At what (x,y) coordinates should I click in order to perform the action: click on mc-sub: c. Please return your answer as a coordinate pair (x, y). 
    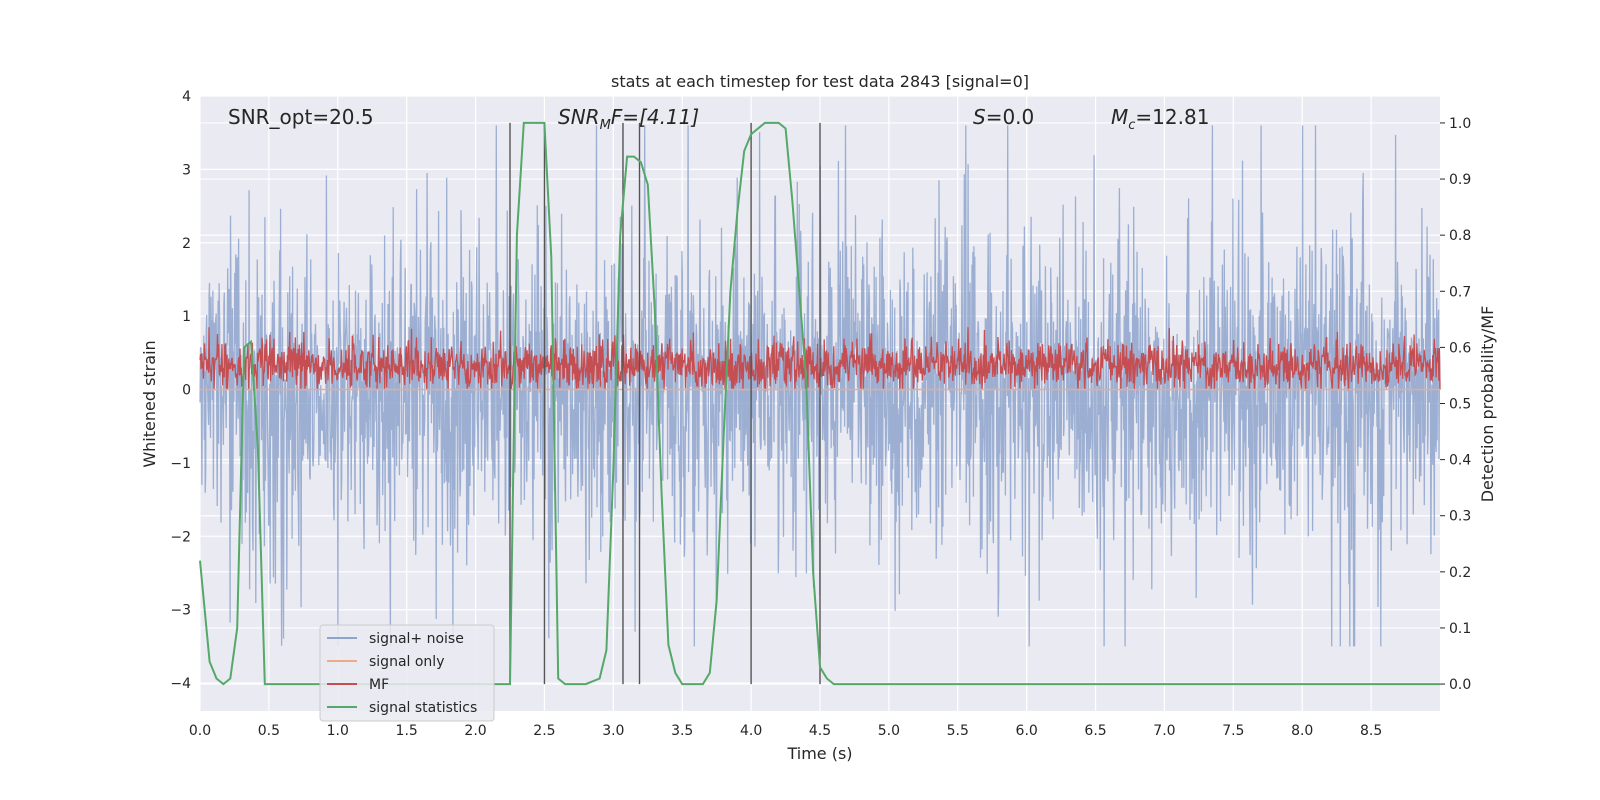
    Looking at the image, I should click on (1131, 125).